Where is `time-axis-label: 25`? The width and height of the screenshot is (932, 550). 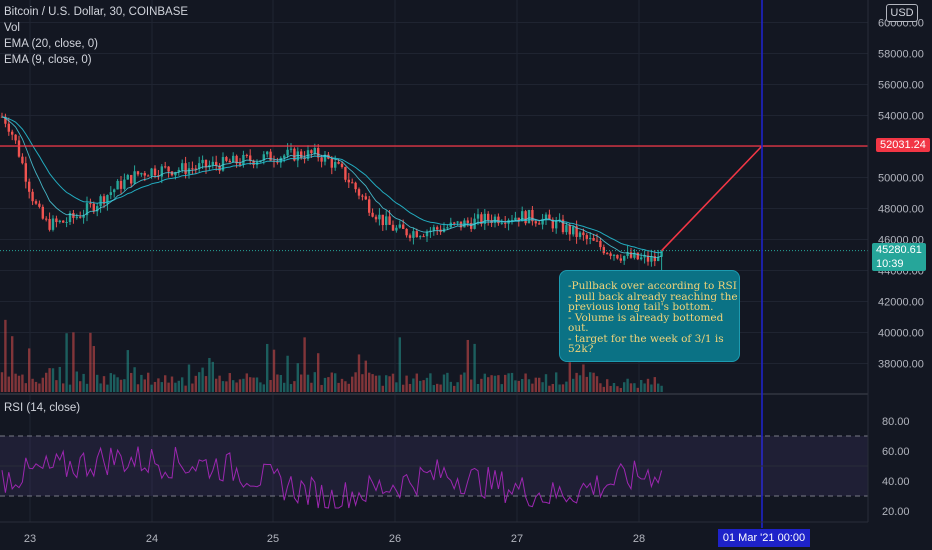 time-axis-label: 25 is located at coordinates (273, 539).